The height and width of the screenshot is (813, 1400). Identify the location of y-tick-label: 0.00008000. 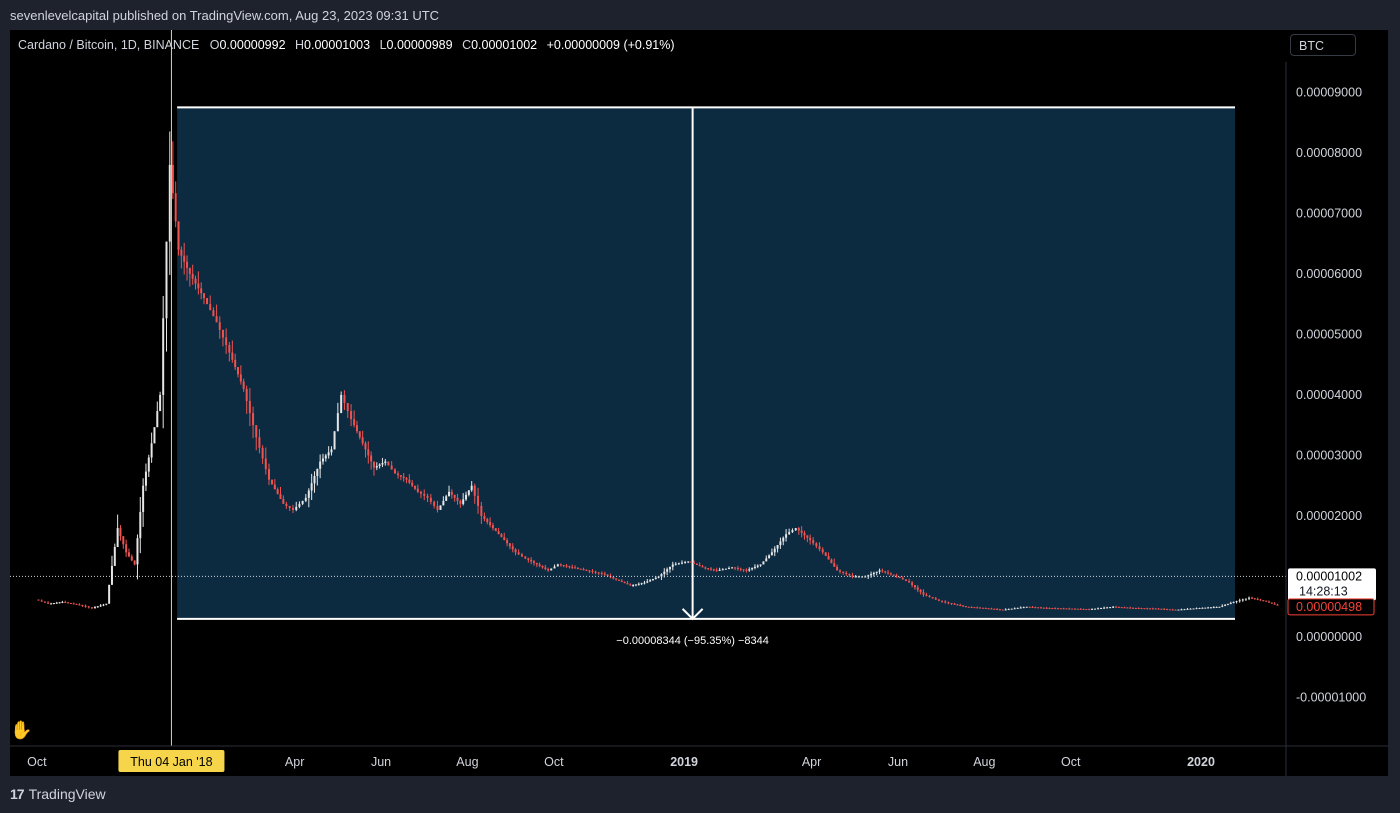
(1329, 153).